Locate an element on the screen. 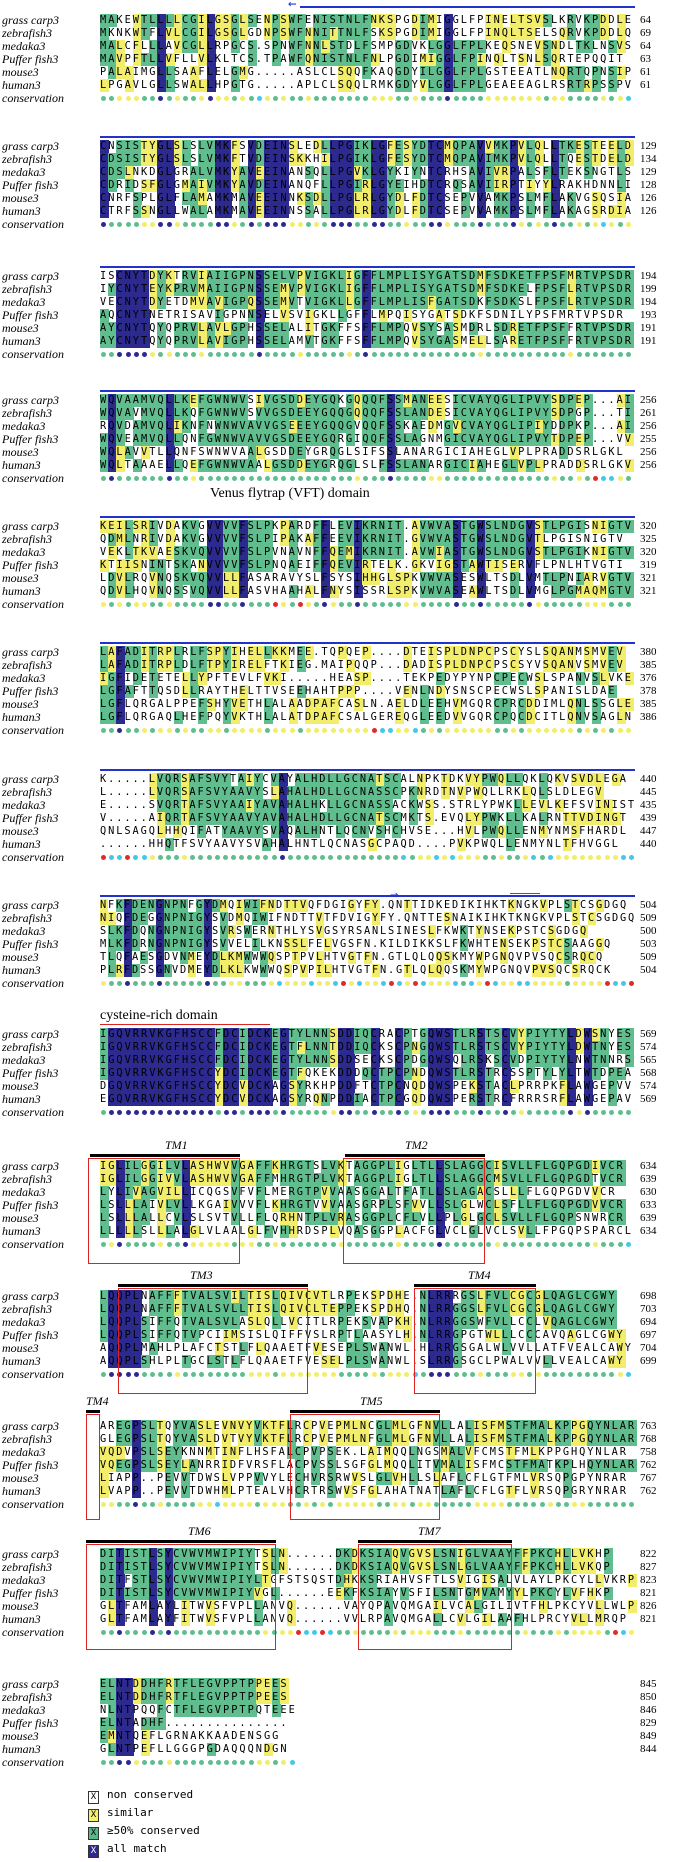  tm-label: TM5 is located at coordinates (371, 1401).